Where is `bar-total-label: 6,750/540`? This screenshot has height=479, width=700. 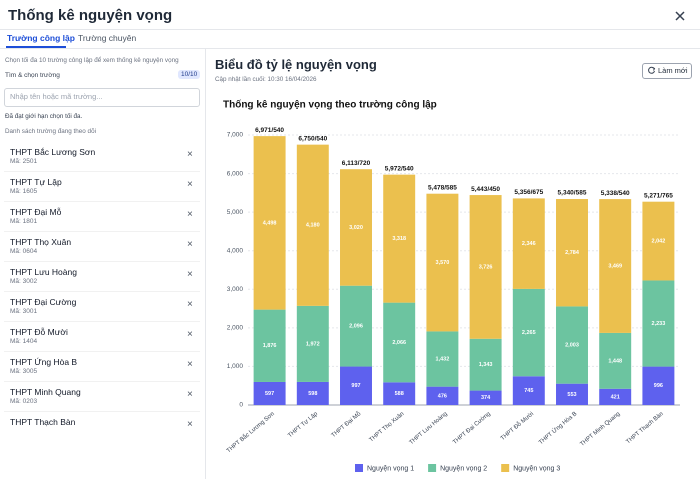
bar-total-label: 6,750/540 is located at coordinates (312, 138).